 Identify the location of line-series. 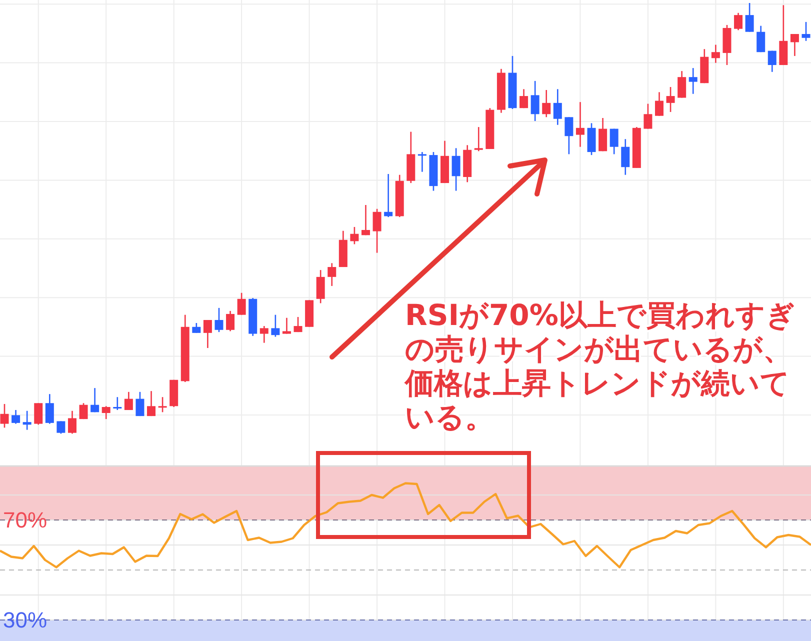
(405, 525).